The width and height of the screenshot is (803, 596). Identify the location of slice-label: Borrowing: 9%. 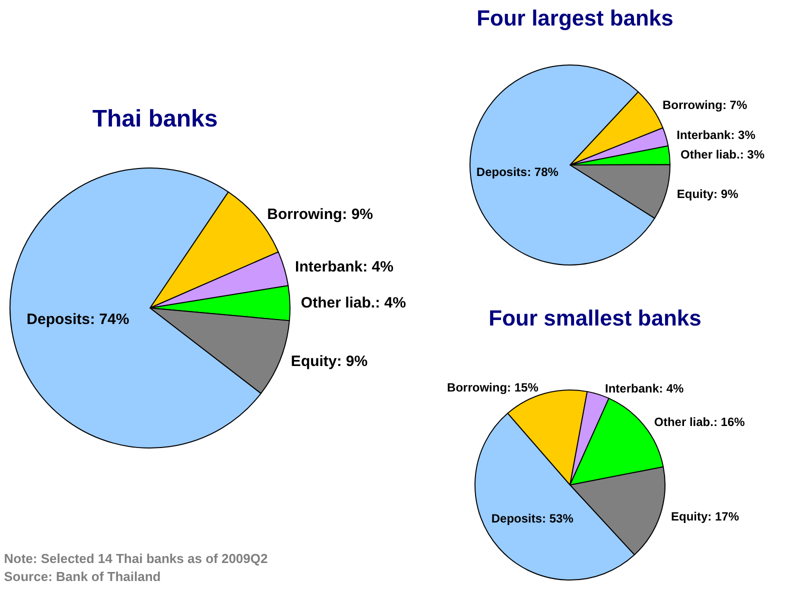
(320, 215).